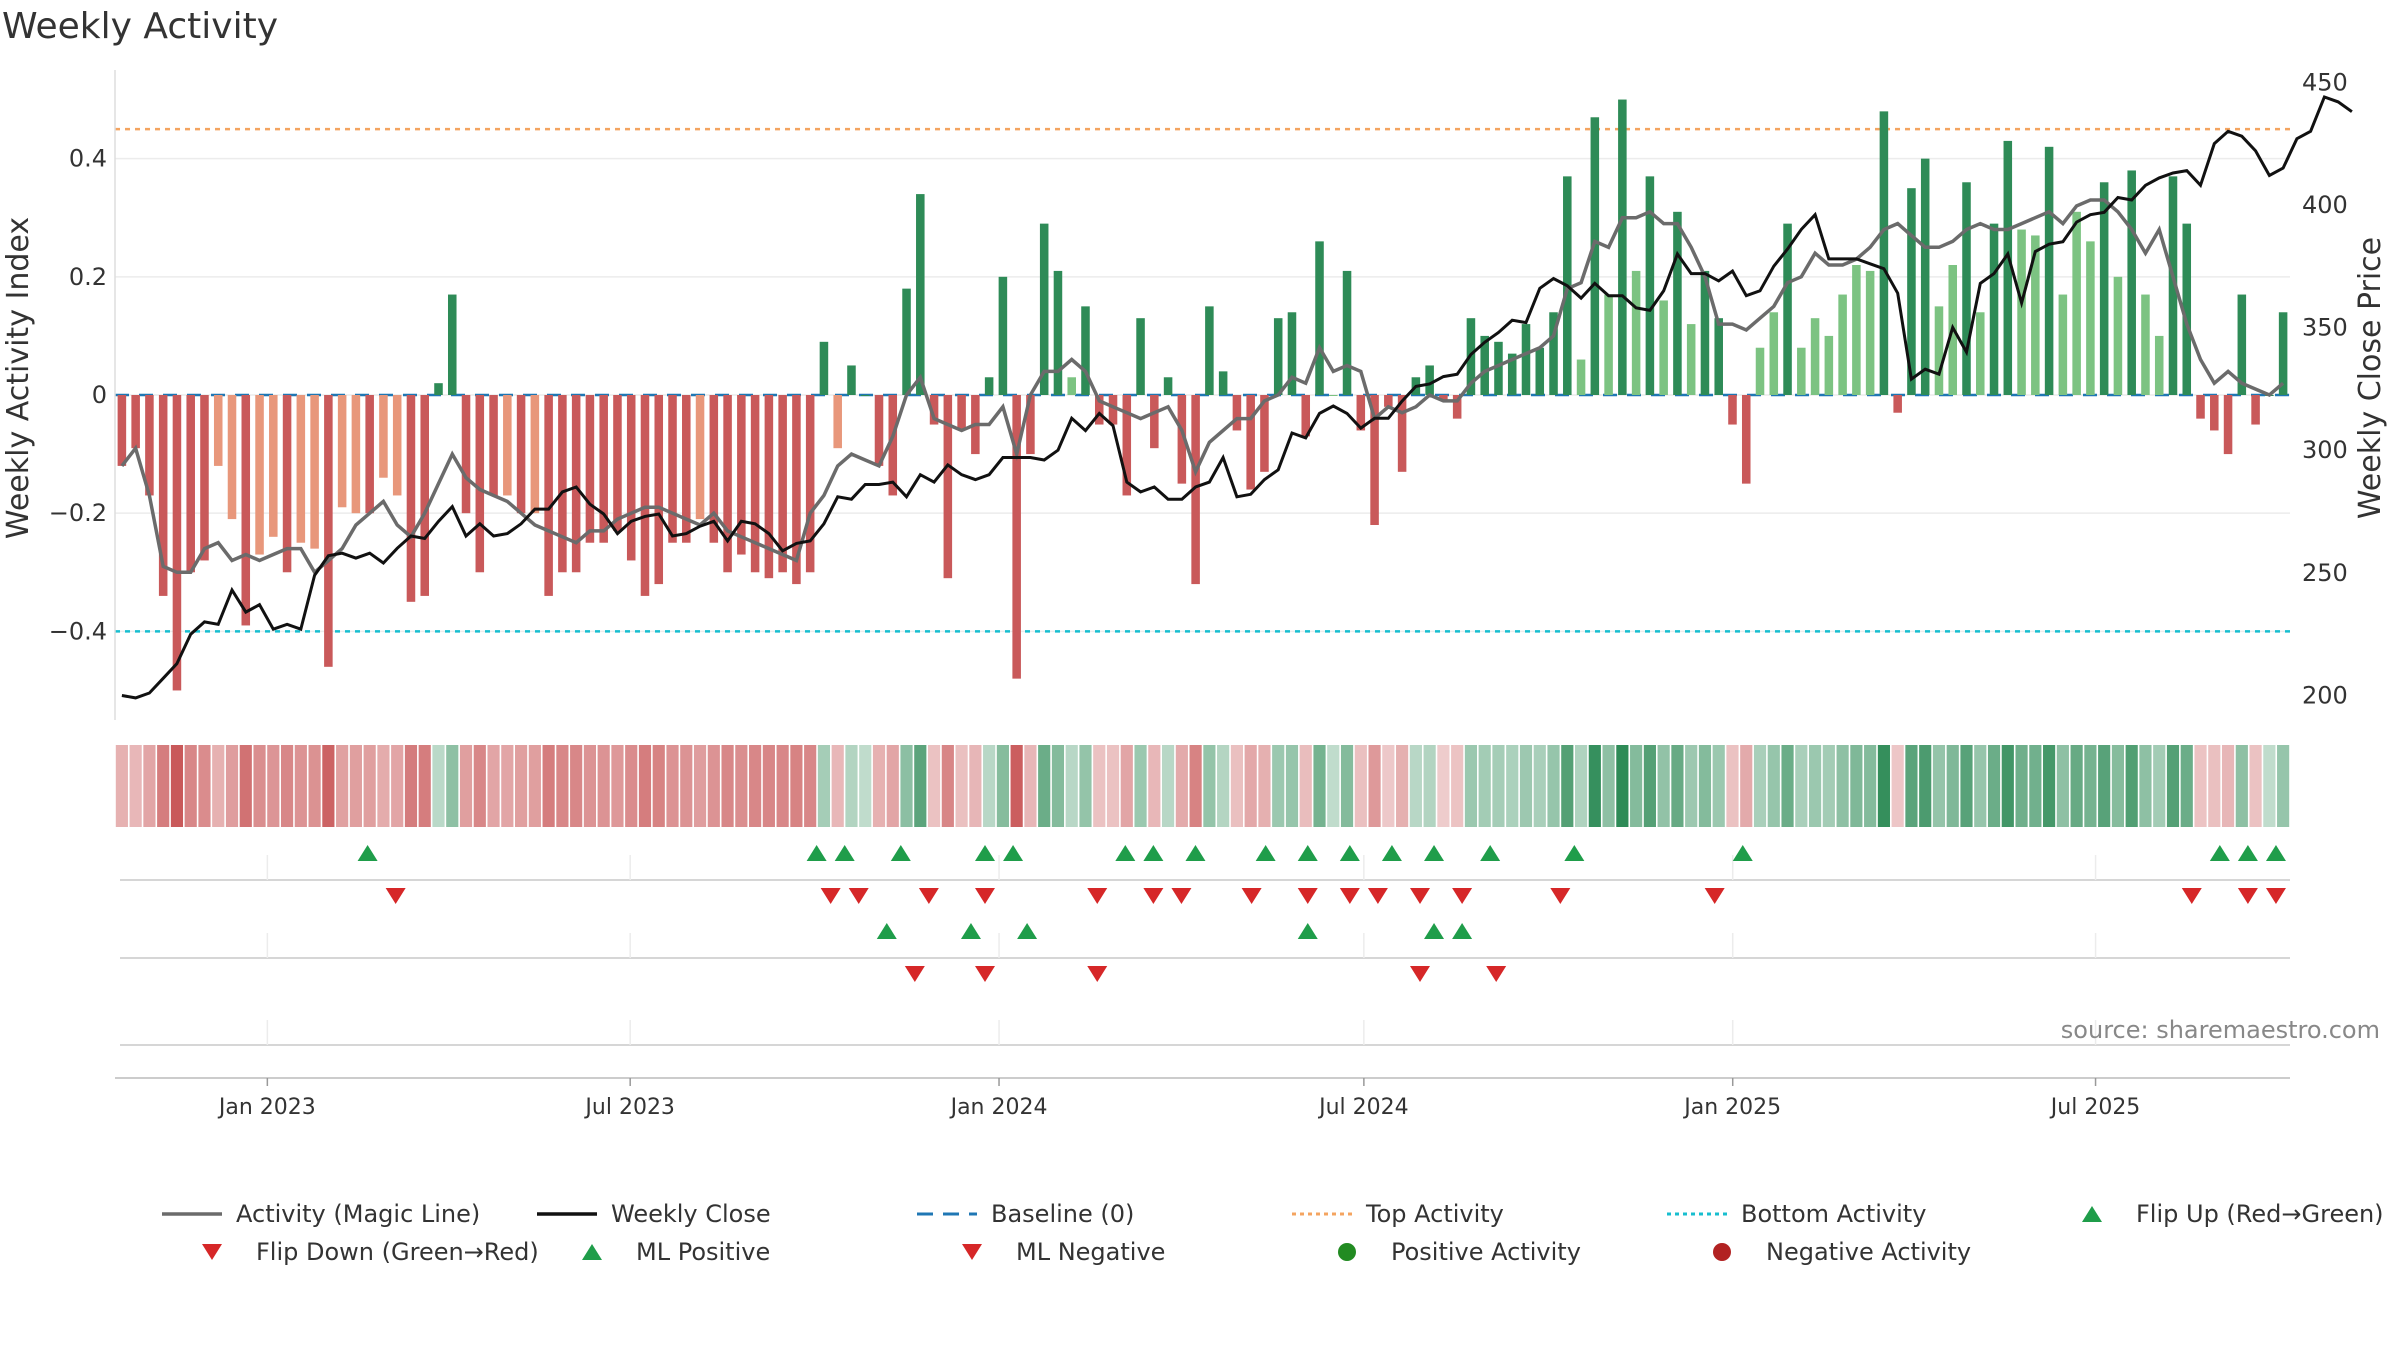 The height and width of the screenshot is (1350, 2400). I want to click on signal-rows, so click(1205, 945).